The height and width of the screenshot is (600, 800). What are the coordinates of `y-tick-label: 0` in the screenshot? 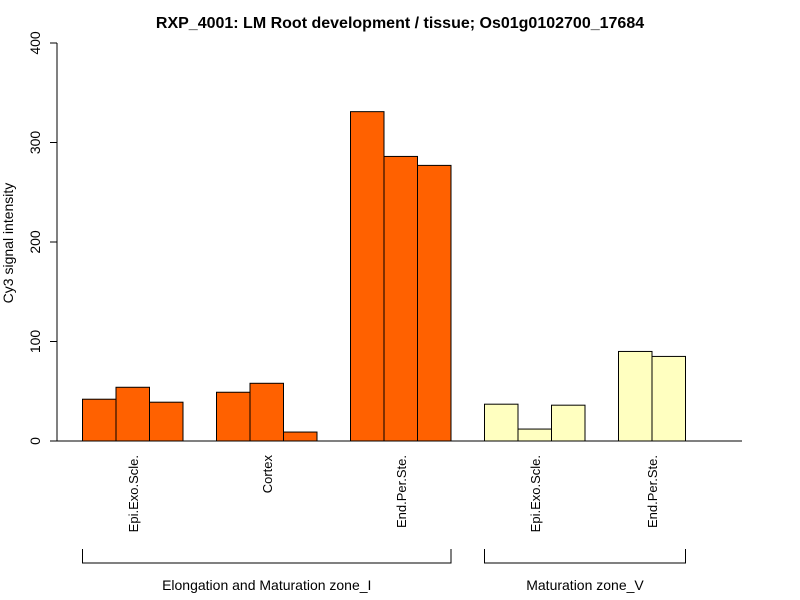 It's located at (35, 441).